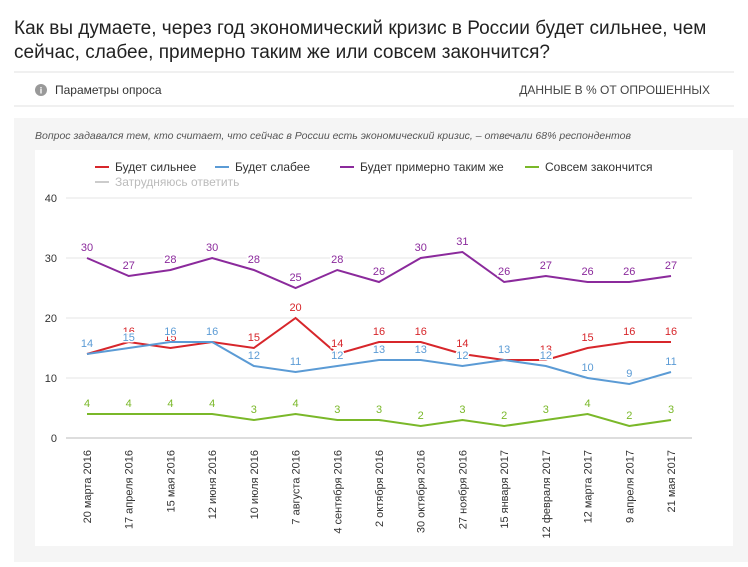 This screenshot has height=567, width=748. I want to click on x-tick-label: 4 сентября 2016, so click(338, 492).